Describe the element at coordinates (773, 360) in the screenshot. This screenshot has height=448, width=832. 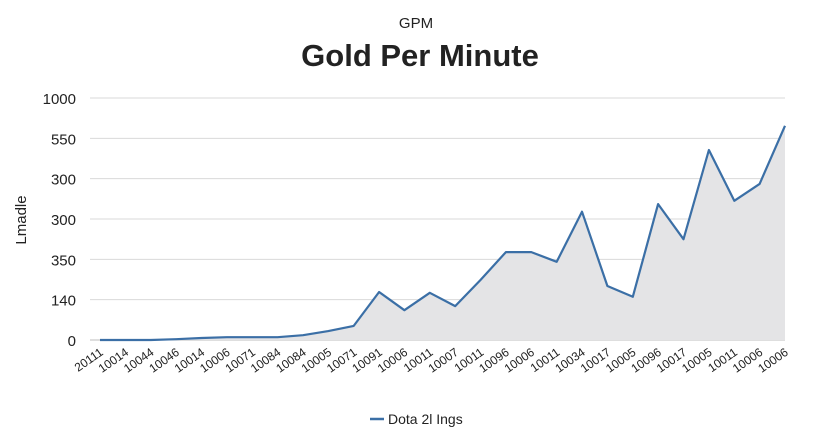
I see `x-tick-label: 10006` at that location.